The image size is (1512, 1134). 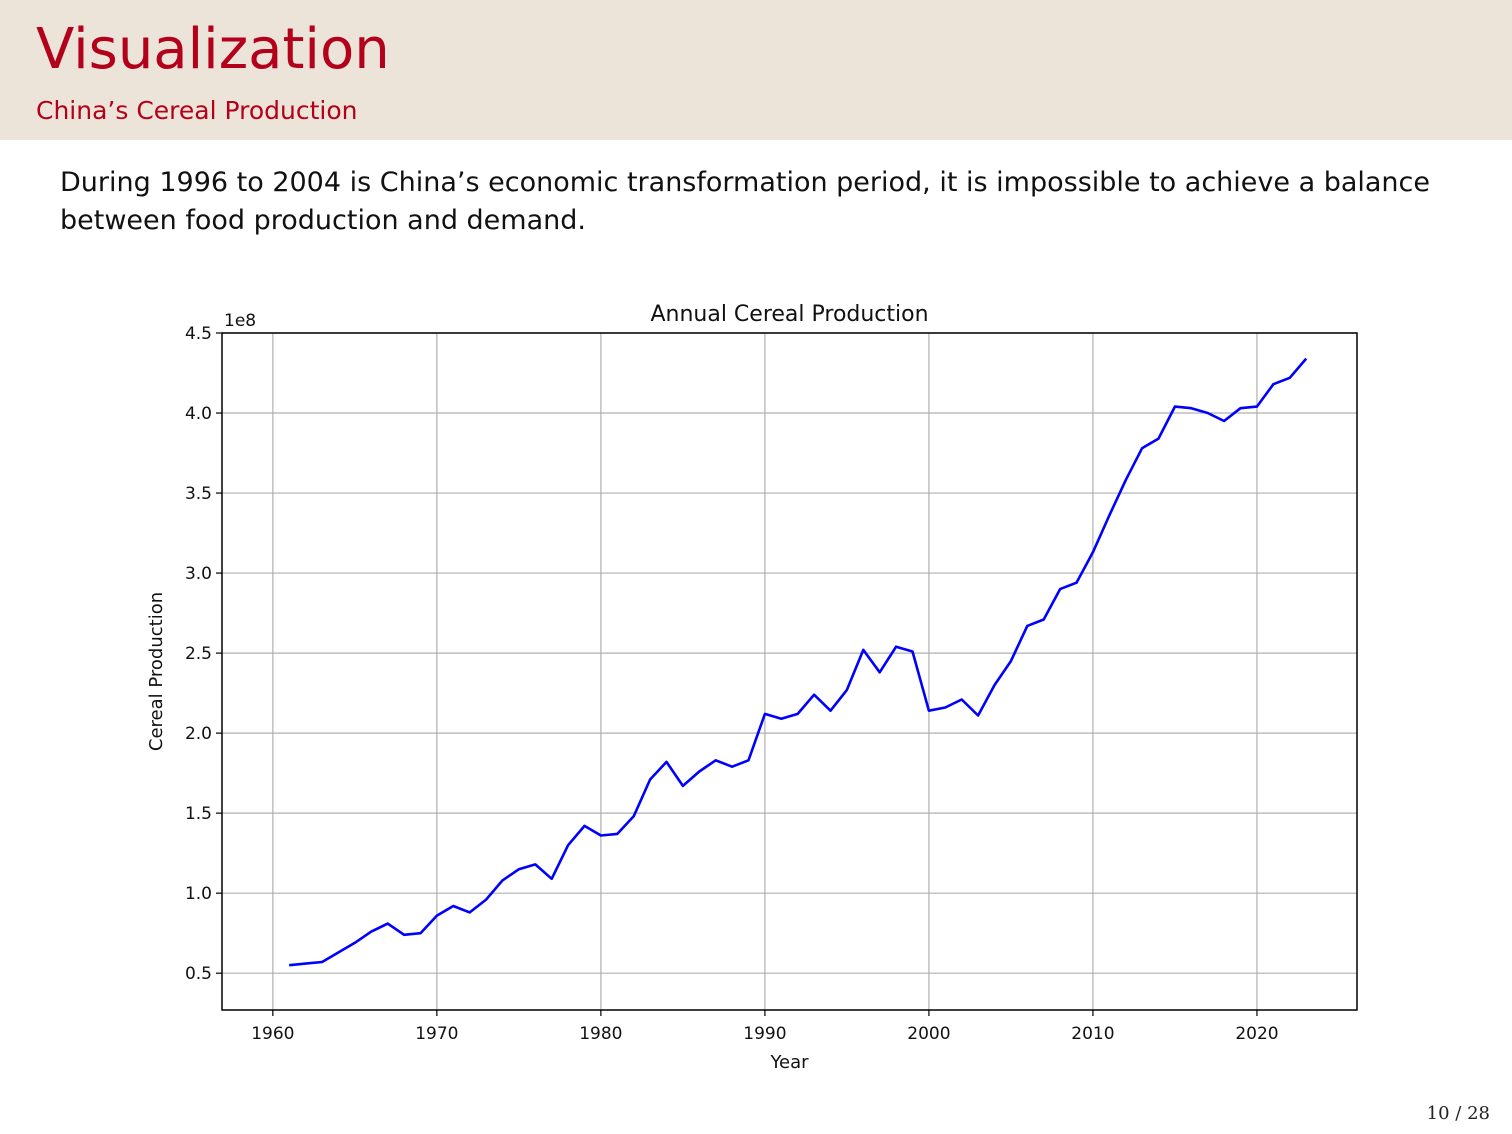 What do you see at coordinates (600, 1034) in the screenshot?
I see `x-tick-label: 1980` at bounding box center [600, 1034].